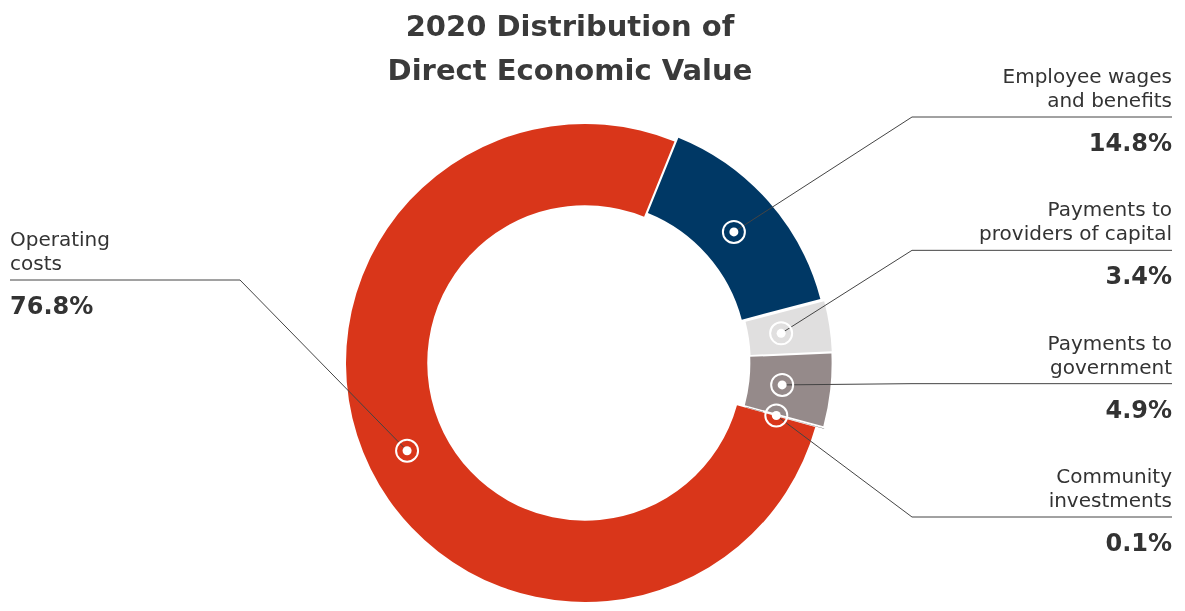 Image resolution: width=1185 pixels, height=611 pixels. I want to click on slice-label: Operating costs, so click(60, 251).